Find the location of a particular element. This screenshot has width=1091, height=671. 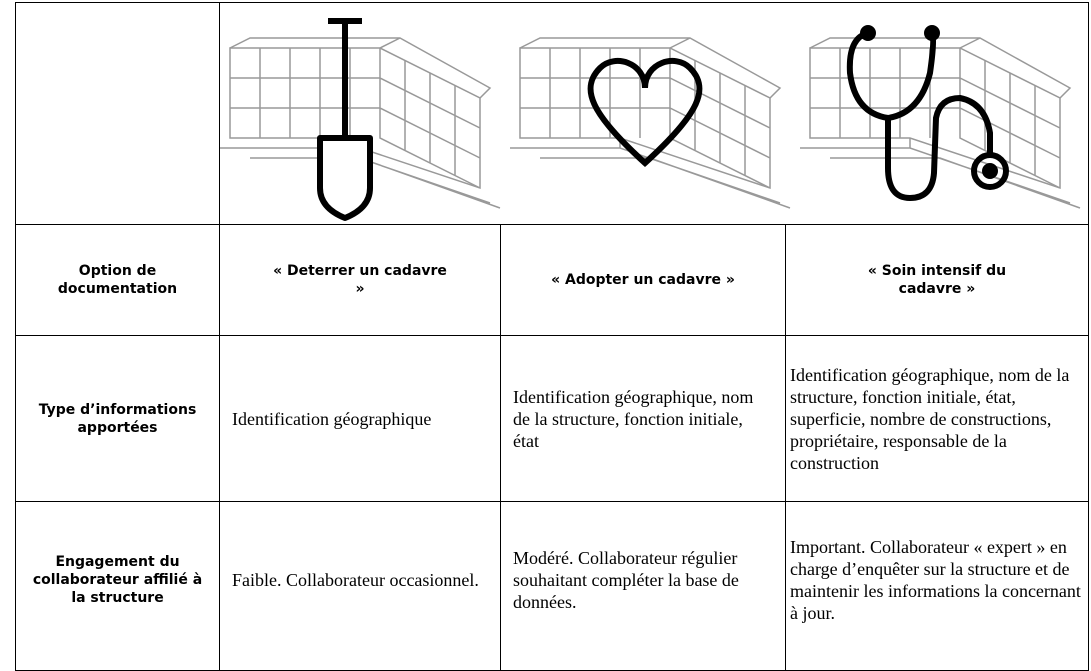

table-cell: Identification géographique is located at coordinates (360, 418).